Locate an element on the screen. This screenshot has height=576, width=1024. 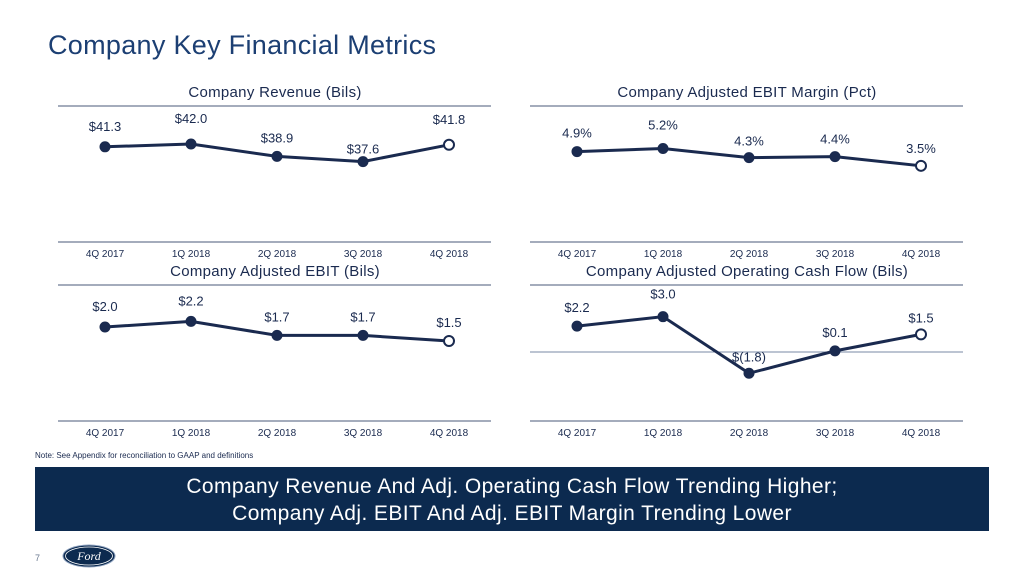
chart-title: Company Revenue (Bils) is located at coordinates (275, 92).